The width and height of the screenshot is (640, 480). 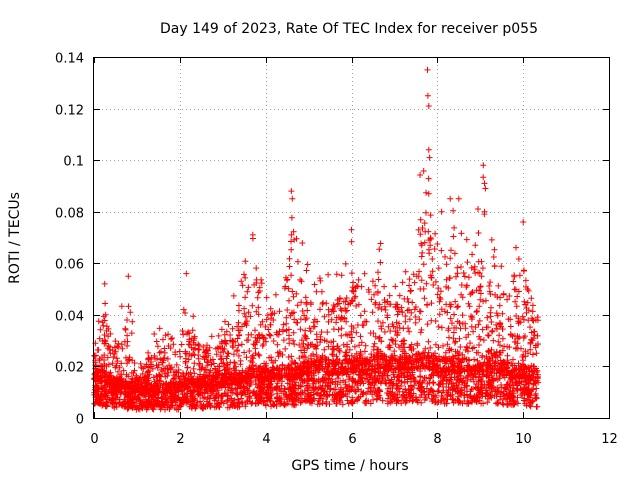 I want to click on y-tick-label: 0.04, so click(x=69, y=317).